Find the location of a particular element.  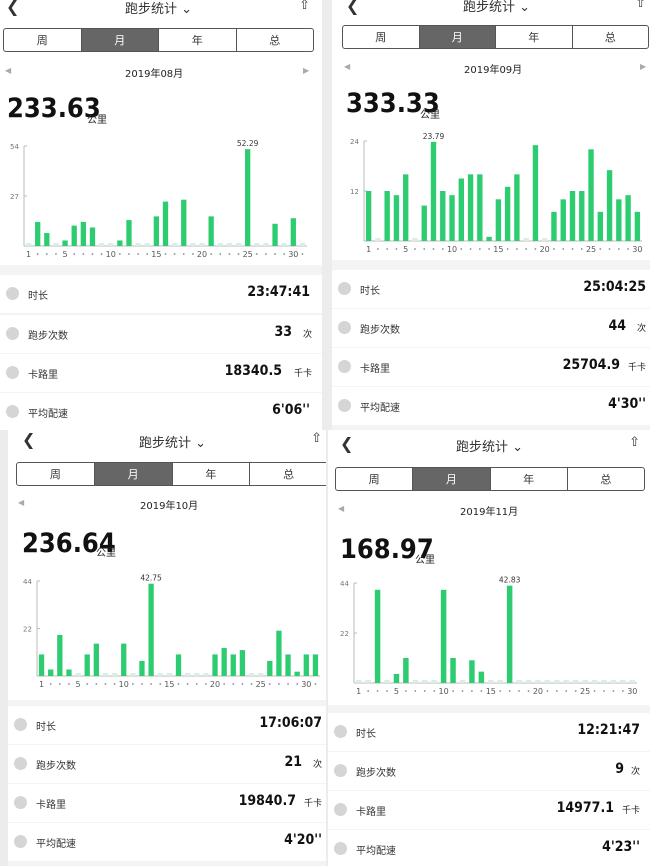

stat-value: 4'23'' is located at coordinates (621, 847).